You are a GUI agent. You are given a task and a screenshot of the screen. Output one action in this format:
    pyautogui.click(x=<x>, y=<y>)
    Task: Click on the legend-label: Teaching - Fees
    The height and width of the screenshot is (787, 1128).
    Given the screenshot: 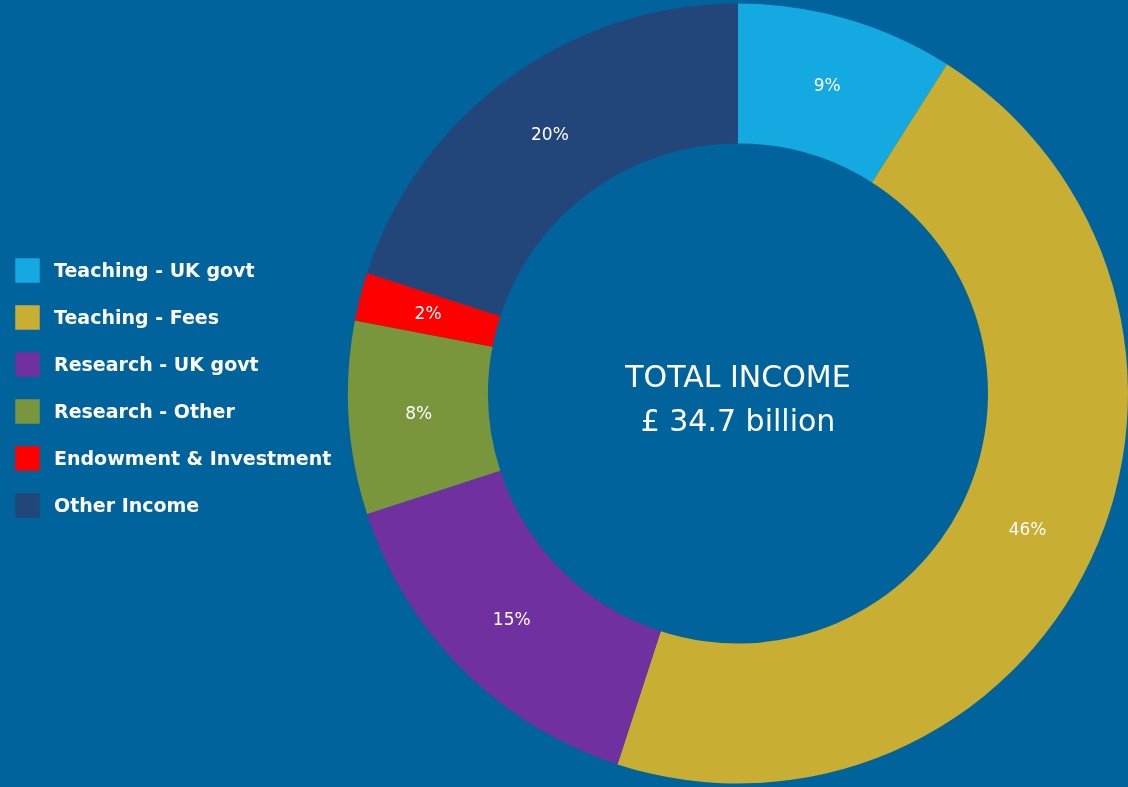 What is the action you would take?
    pyautogui.click(x=136, y=316)
    